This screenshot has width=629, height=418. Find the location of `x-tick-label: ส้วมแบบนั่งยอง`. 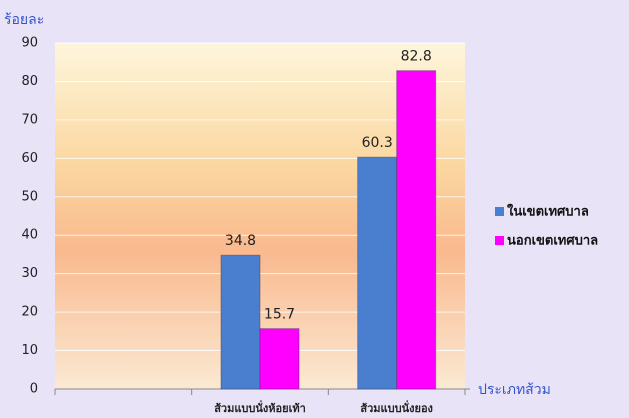

x-tick-label: ส้วมแบบนั่งยอง is located at coordinates (396, 407).